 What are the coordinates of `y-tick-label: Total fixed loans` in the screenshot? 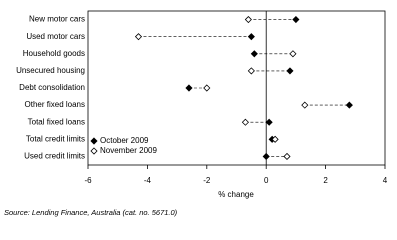 It's located at (56, 121).